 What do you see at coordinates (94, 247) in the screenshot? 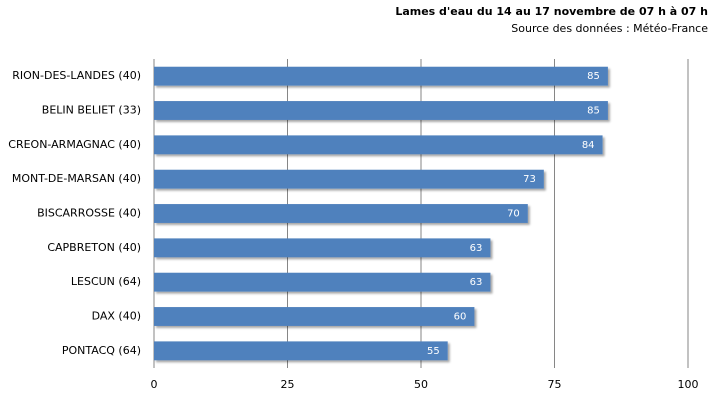
I see `y-tick-label: CAPBRETON (40)` at bounding box center [94, 247].